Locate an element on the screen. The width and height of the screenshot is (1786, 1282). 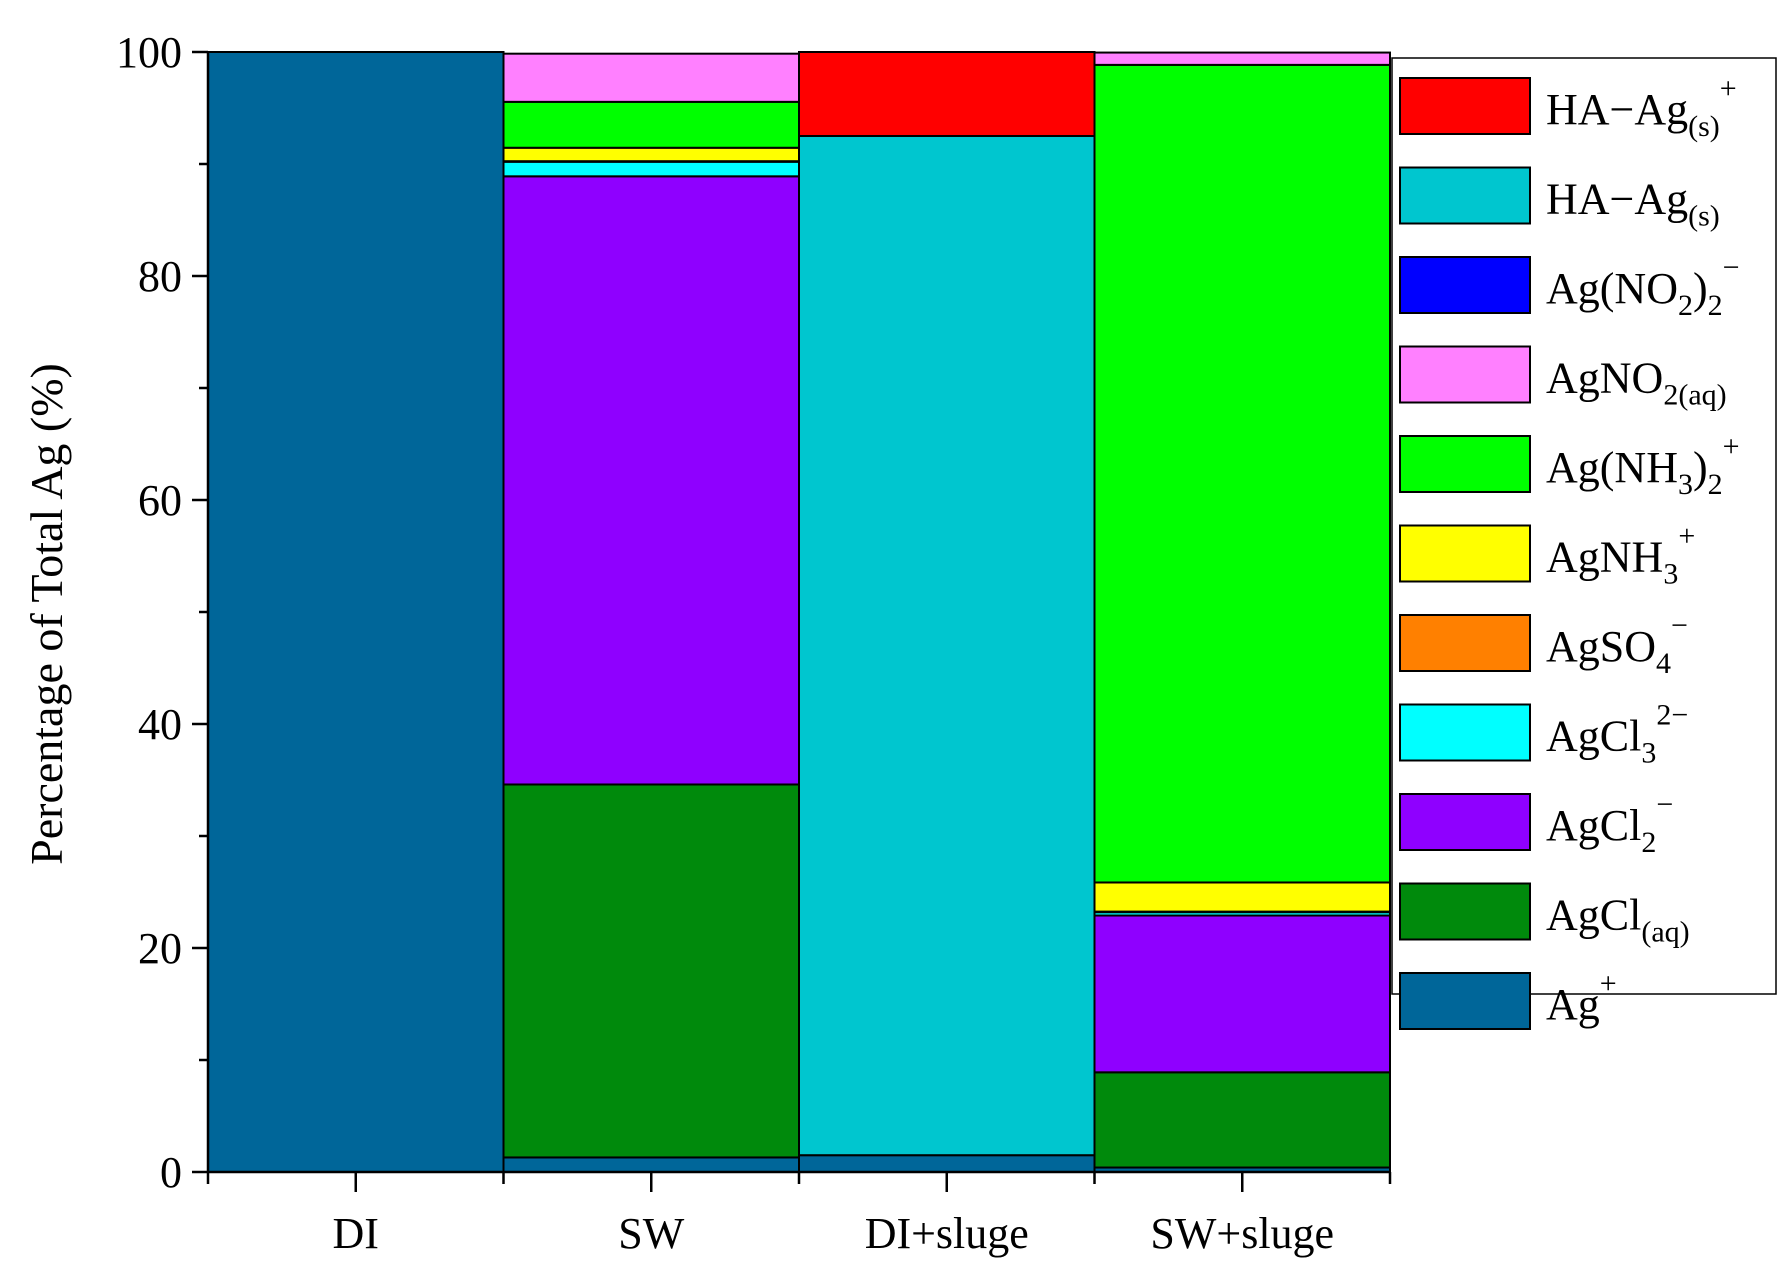
y-tick-label-0: 0 is located at coordinates (171, 1172).